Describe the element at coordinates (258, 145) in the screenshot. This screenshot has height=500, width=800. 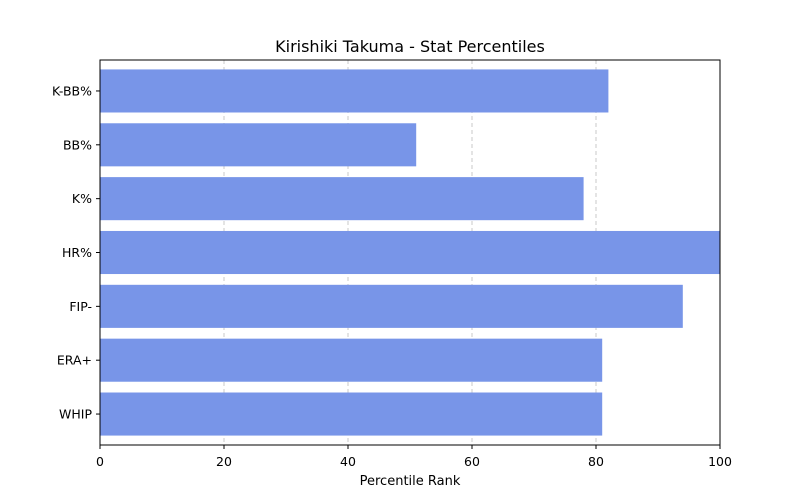
I see `bar-bb-` at that location.